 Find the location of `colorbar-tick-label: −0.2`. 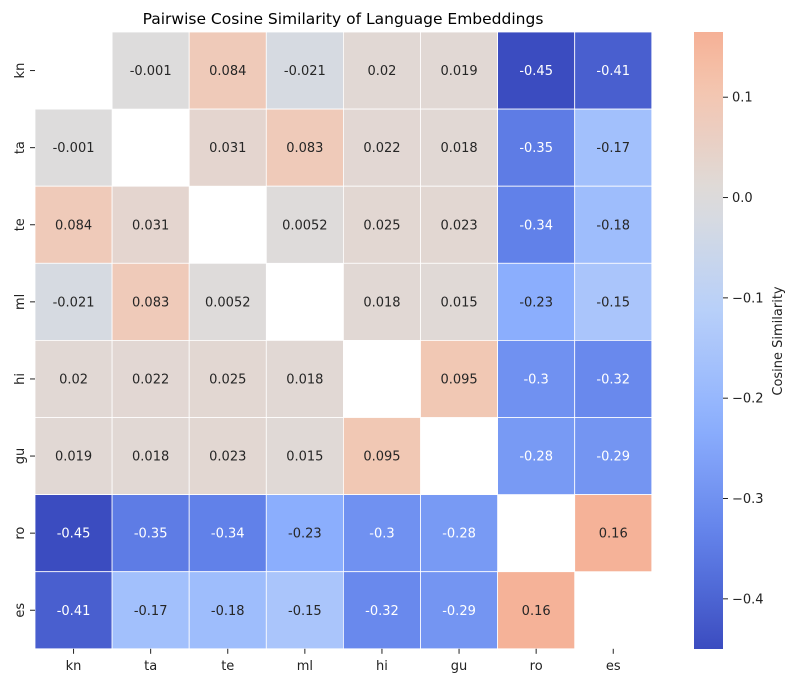

colorbar-tick-label: −0.2 is located at coordinates (748, 399).